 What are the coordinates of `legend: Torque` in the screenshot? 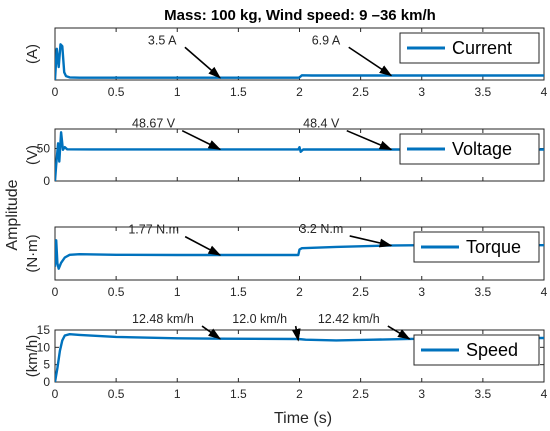 It's located at (476, 247).